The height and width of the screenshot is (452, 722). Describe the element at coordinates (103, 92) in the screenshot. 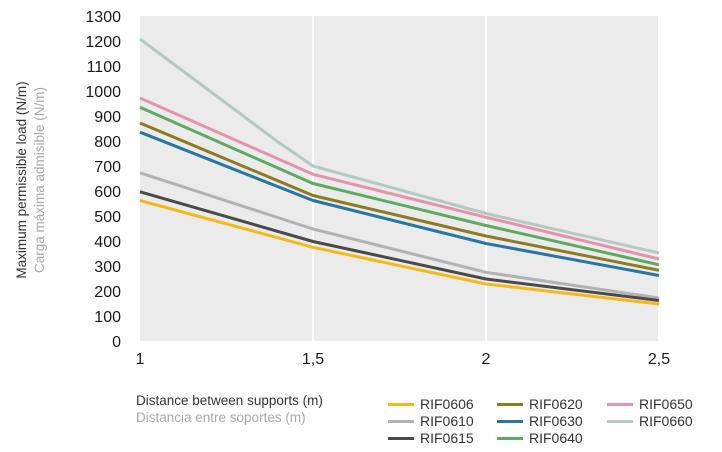

I see `y-tick-label: 1000` at that location.